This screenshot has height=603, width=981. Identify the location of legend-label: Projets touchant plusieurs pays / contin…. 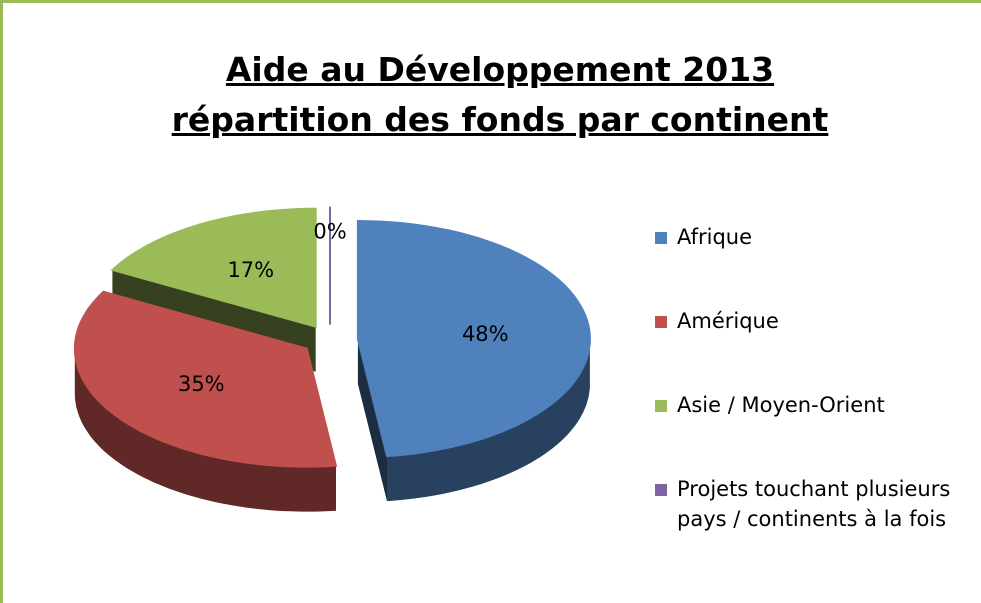
(814, 504).